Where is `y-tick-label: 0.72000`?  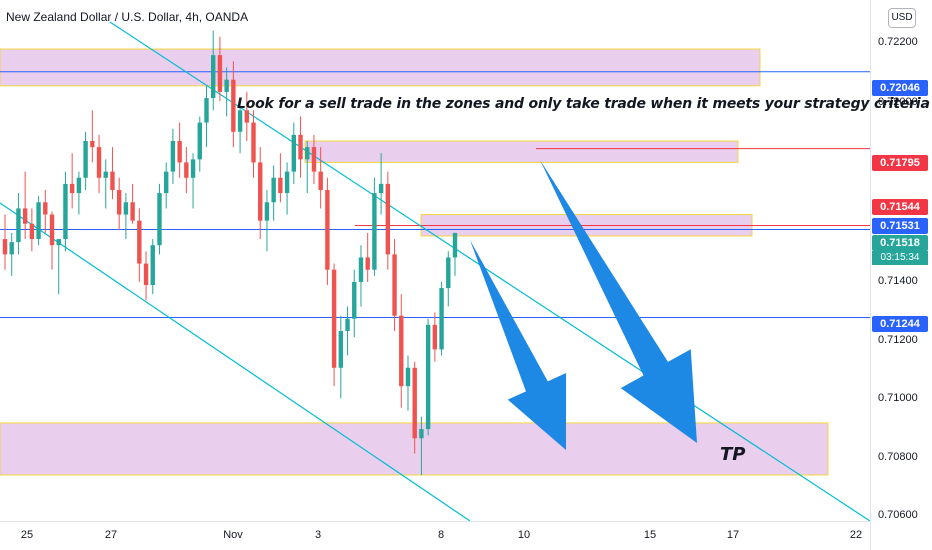
y-tick-label: 0.72000 is located at coordinates (898, 102).